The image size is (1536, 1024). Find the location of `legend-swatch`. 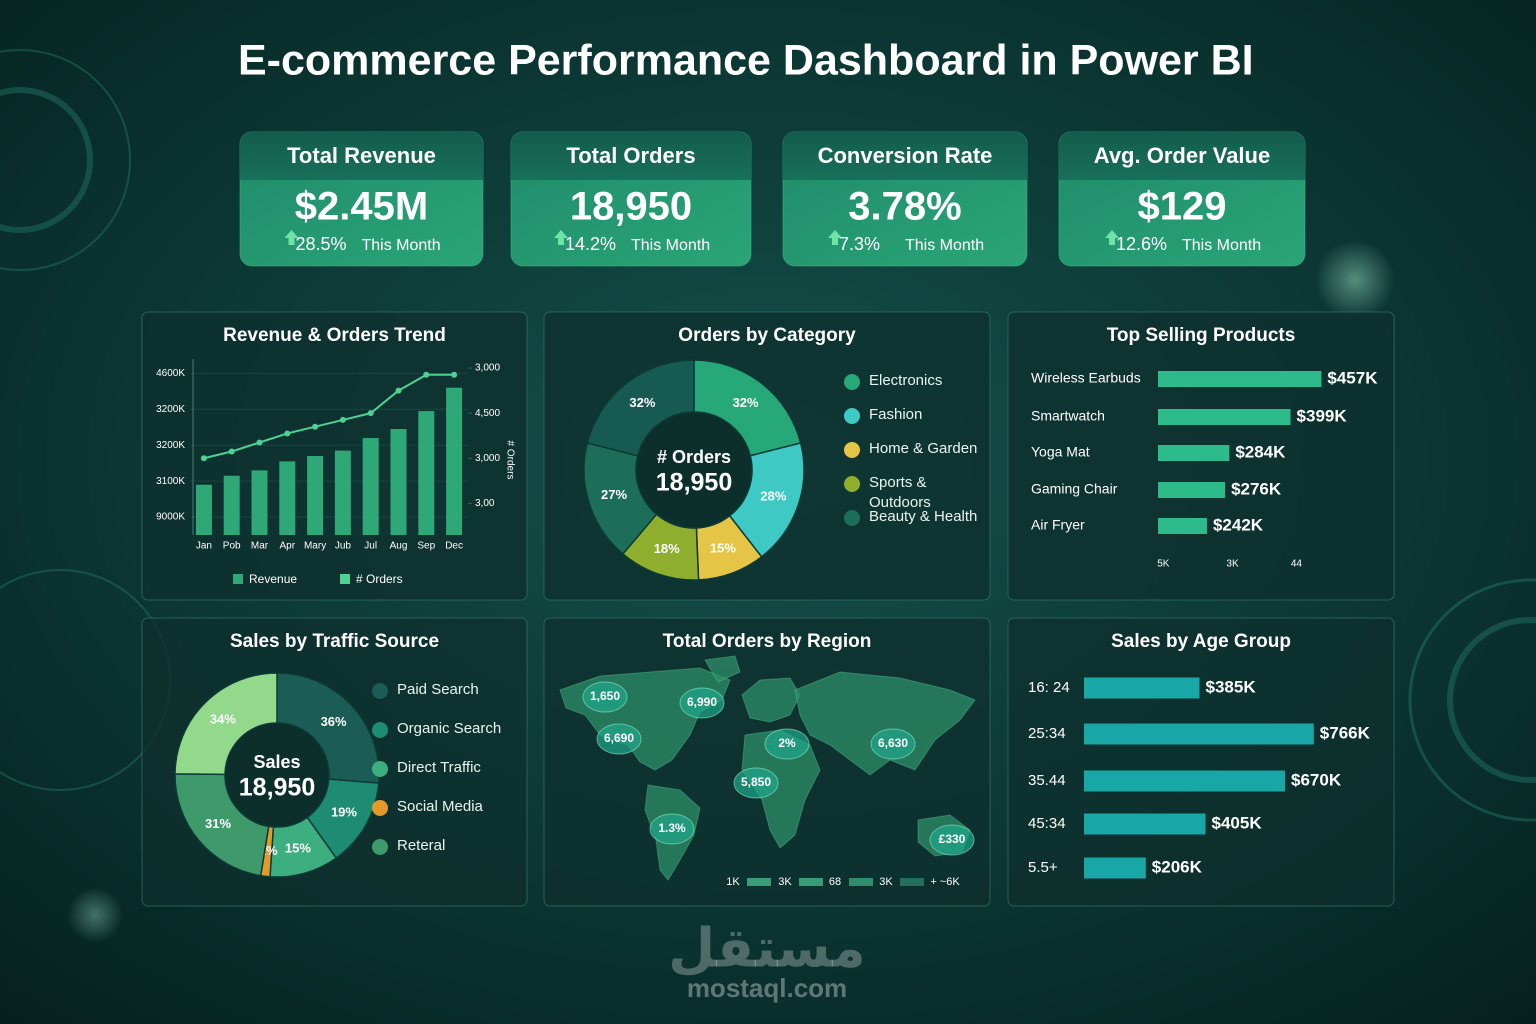

legend-swatch is located at coordinates (238, 579).